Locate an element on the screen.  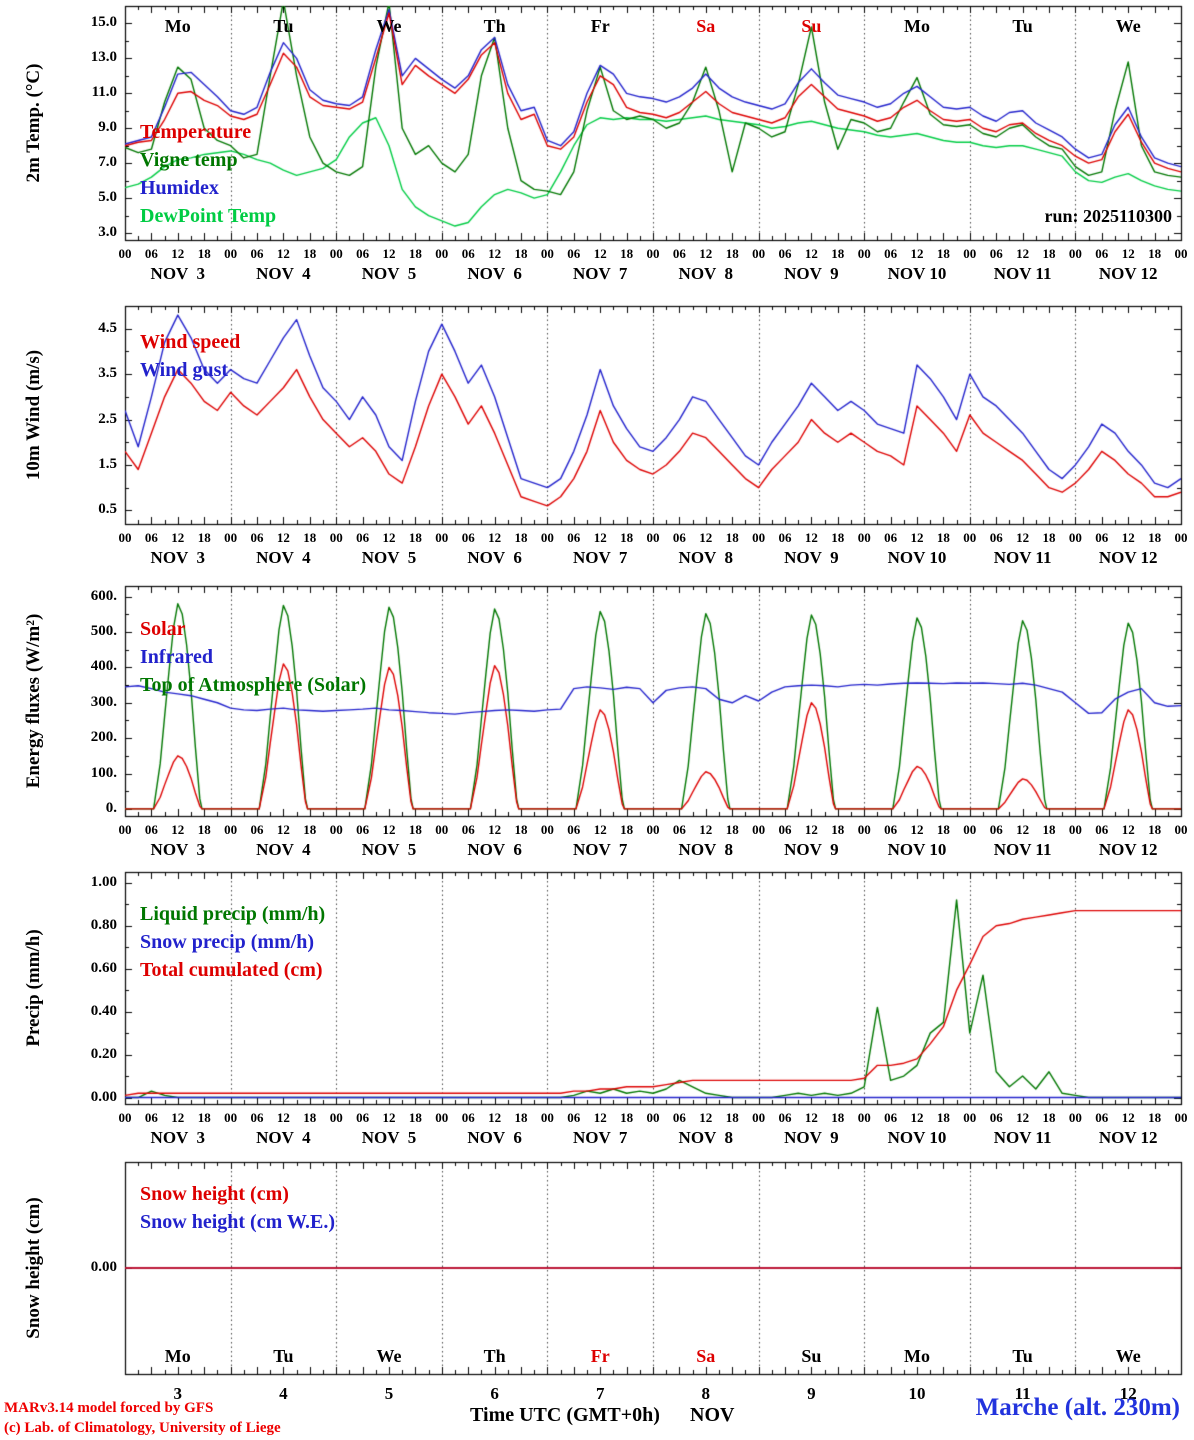
day-name-label: Fr is located at coordinates (600, 1356).